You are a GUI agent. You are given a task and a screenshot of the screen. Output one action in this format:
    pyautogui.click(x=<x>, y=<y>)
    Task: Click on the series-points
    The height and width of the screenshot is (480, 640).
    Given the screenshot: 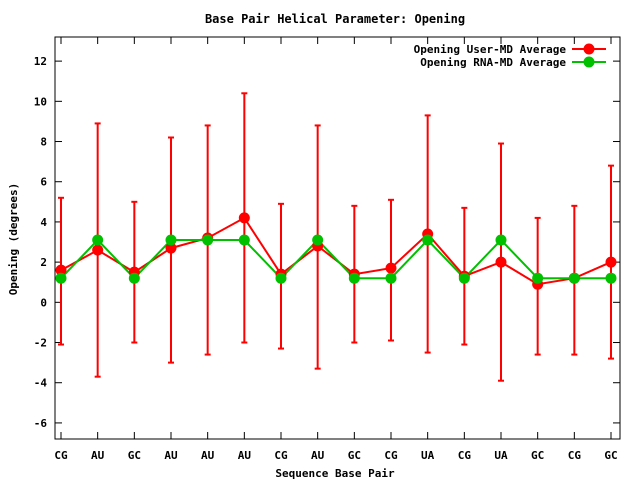 What is the action you would take?
    pyautogui.click(x=336, y=251)
    